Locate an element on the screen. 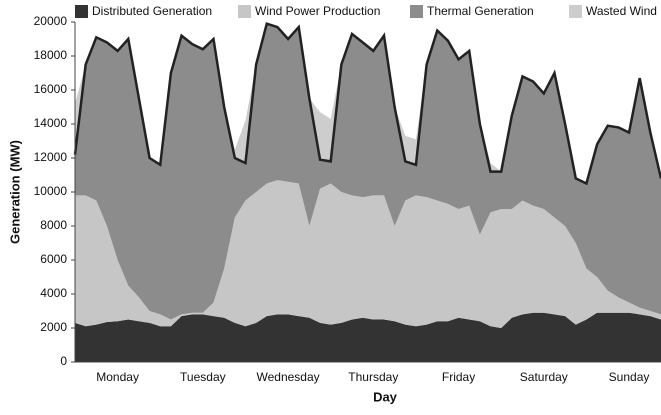 The width and height of the screenshot is (661, 415). legend-label: Thermal Generation is located at coordinates (480, 11).